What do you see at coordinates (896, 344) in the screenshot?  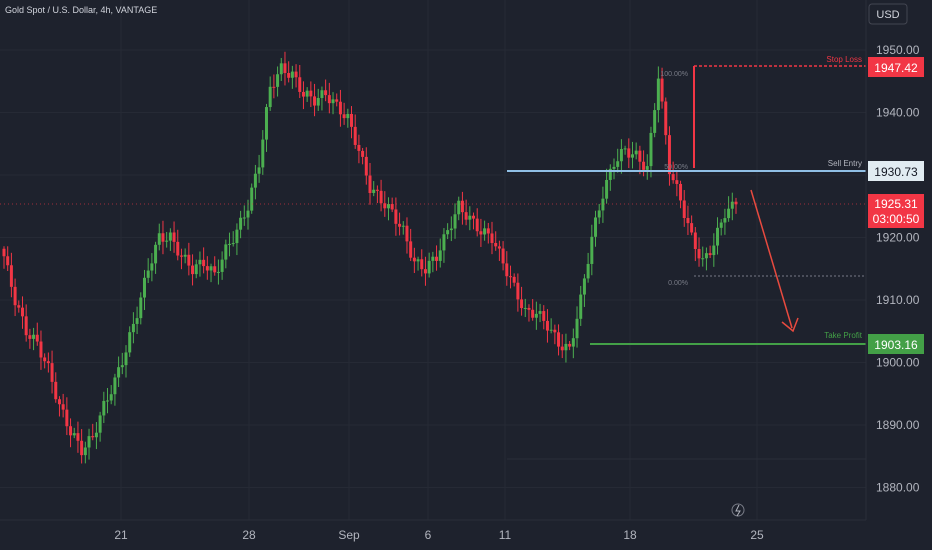 I see `take-profit-price-badge` at bounding box center [896, 344].